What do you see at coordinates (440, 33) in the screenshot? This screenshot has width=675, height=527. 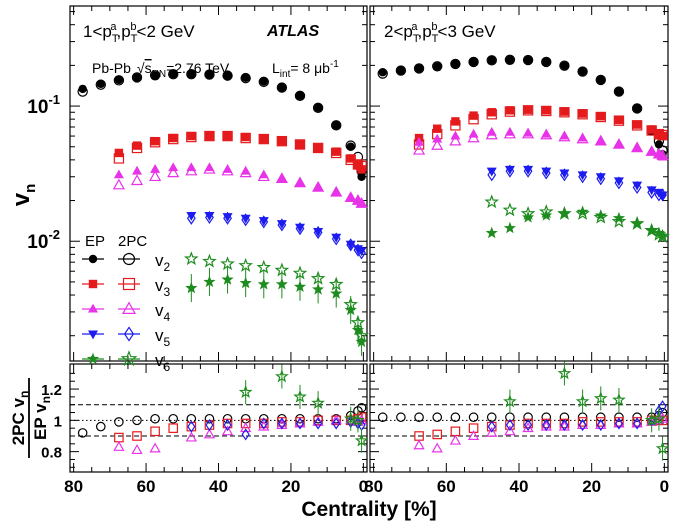 I see `right-pt-range: 2<pTa,pTb<3 GeV` at bounding box center [440, 33].